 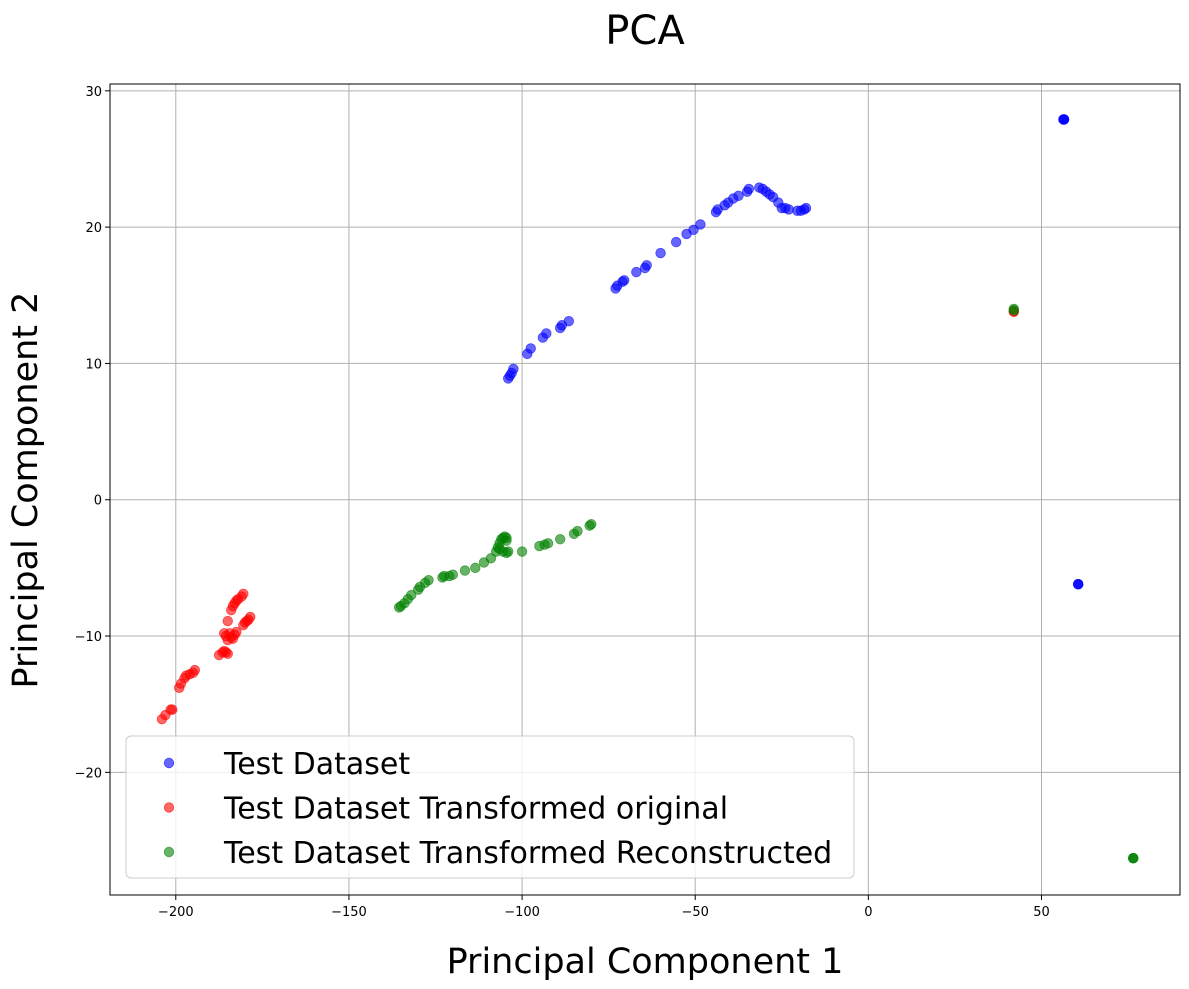 I want to click on chart-title: PCA, so click(x=645, y=31).